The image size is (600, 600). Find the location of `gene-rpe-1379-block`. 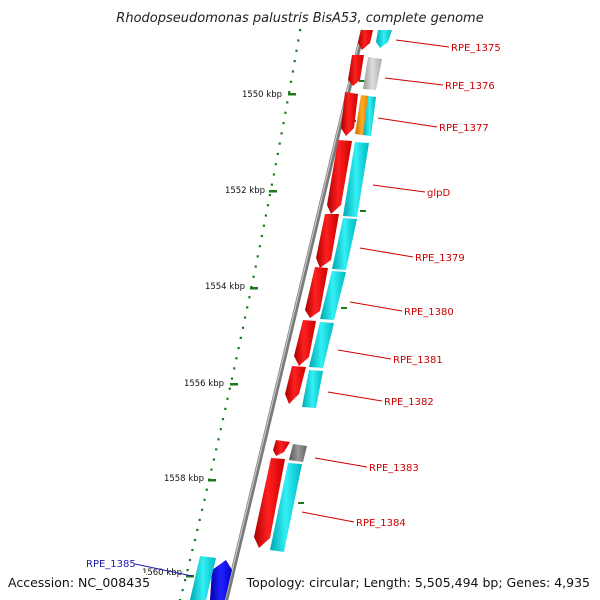

gene-rpe-1379-block is located at coordinates (344, 244).